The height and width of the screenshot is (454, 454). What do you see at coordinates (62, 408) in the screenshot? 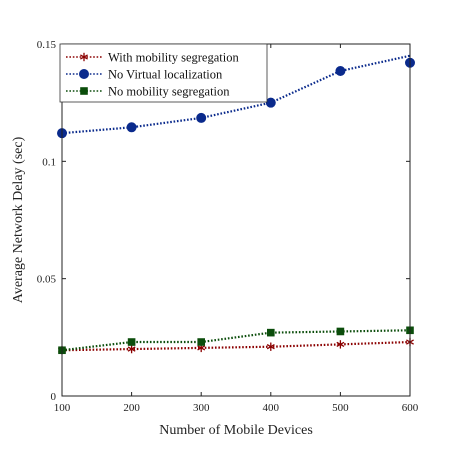
I see `x-tick-label: 100` at bounding box center [62, 408].